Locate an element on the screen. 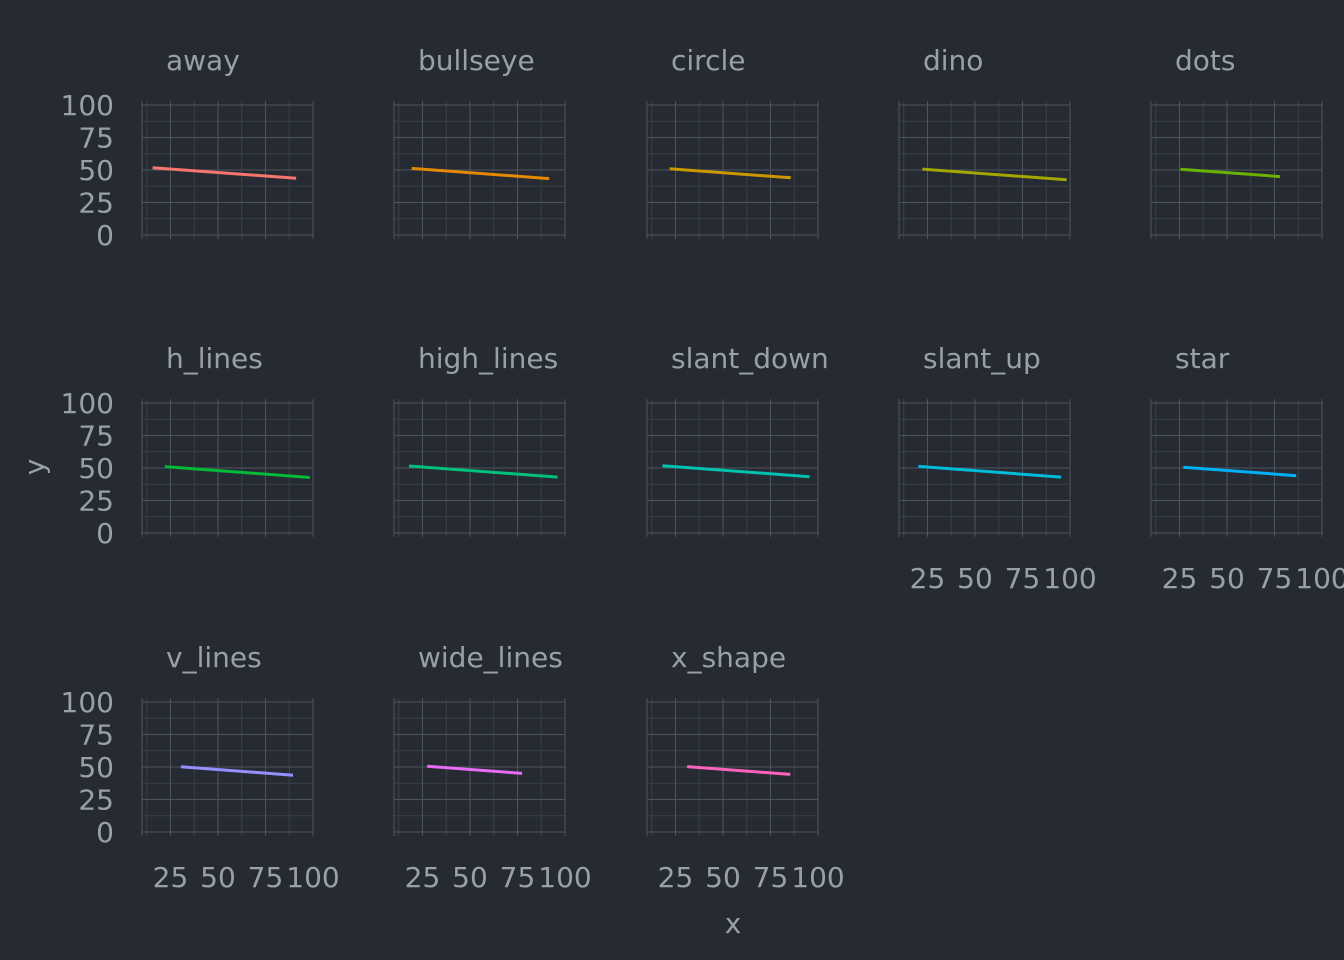  facet-strip-label: high_lines is located at coordinates (488, 358).